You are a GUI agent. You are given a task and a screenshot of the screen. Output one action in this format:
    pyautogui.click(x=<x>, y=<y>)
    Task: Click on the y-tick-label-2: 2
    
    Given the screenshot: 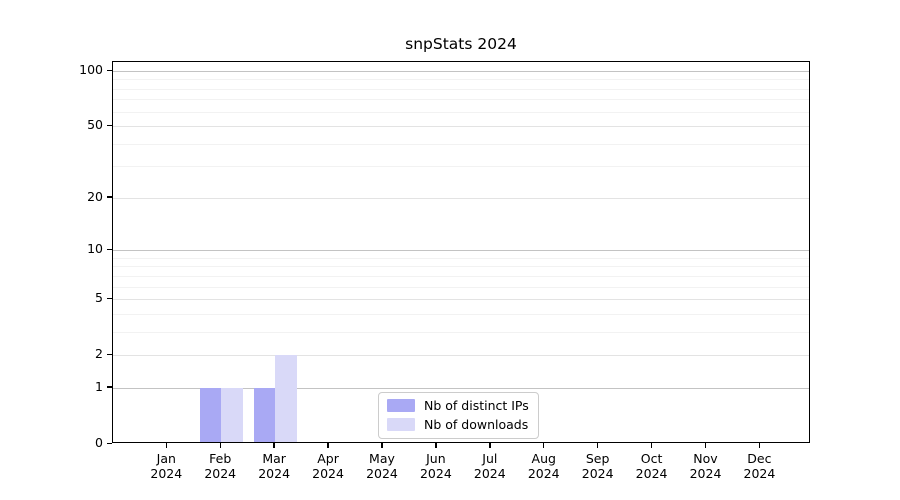 What is the action you would take?
    pyautogui.click(x=99, y=354)
    